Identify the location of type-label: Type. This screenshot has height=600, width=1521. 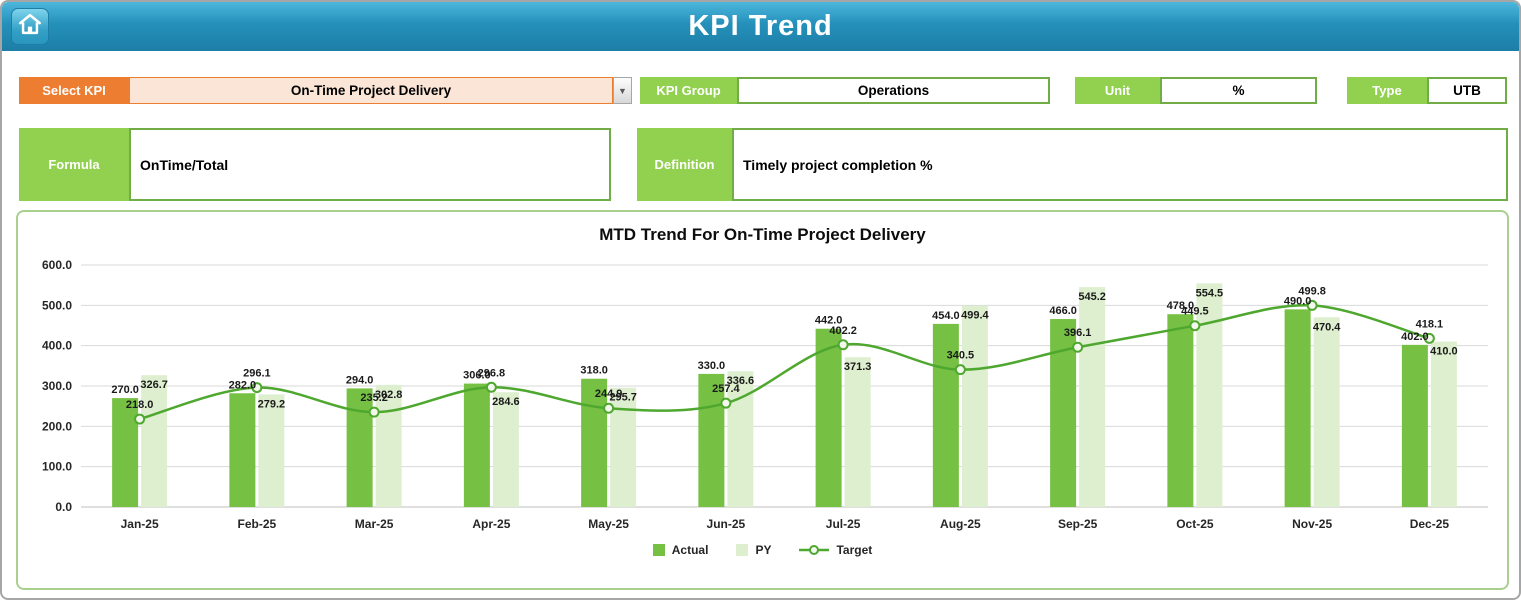
(1387, 90).